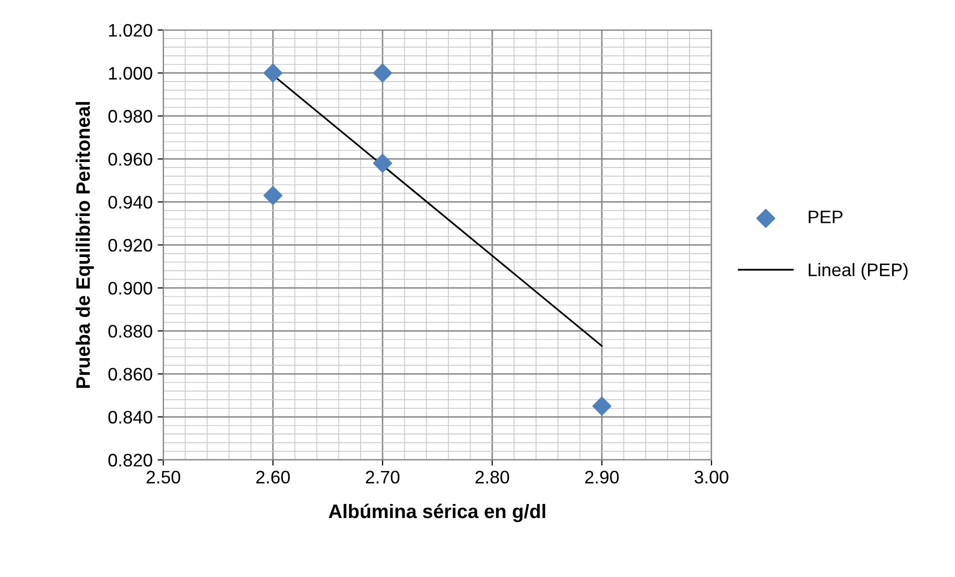 The width and height of the screenshot is (955, 577). Describe the element at coordinates (437, 513) in the screenshot. I see `x-axis-title: Albúmina sérica en g/dl` at that location.